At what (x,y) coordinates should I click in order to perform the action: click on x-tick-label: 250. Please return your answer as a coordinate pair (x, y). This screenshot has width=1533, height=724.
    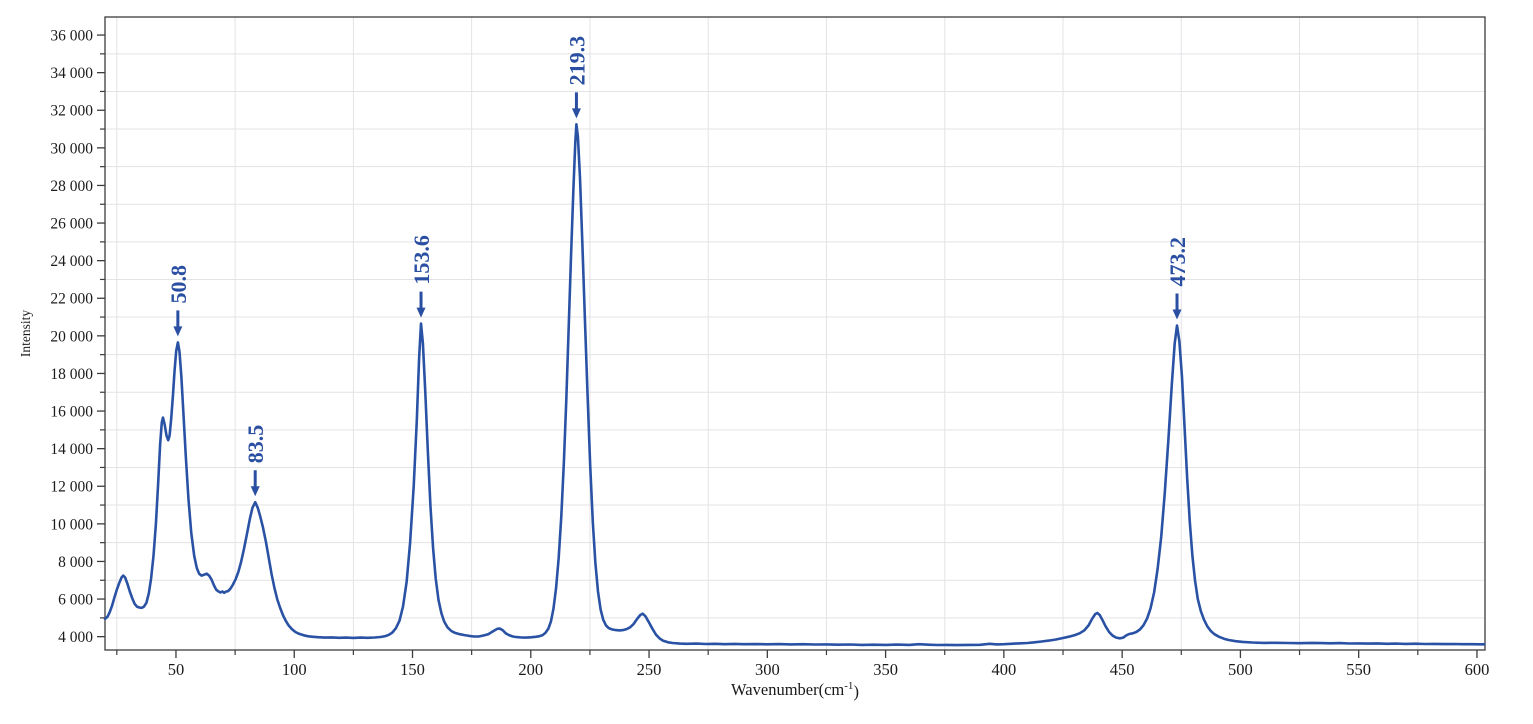
    Looking at the image, I should click on (649, 669).